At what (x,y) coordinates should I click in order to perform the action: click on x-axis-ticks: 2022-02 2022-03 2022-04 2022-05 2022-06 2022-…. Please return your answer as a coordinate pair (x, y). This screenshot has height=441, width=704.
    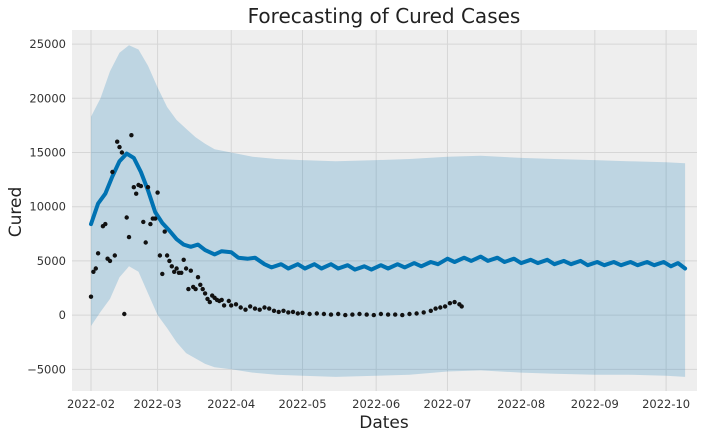
    Looking at the image, I should click on (378, 404).